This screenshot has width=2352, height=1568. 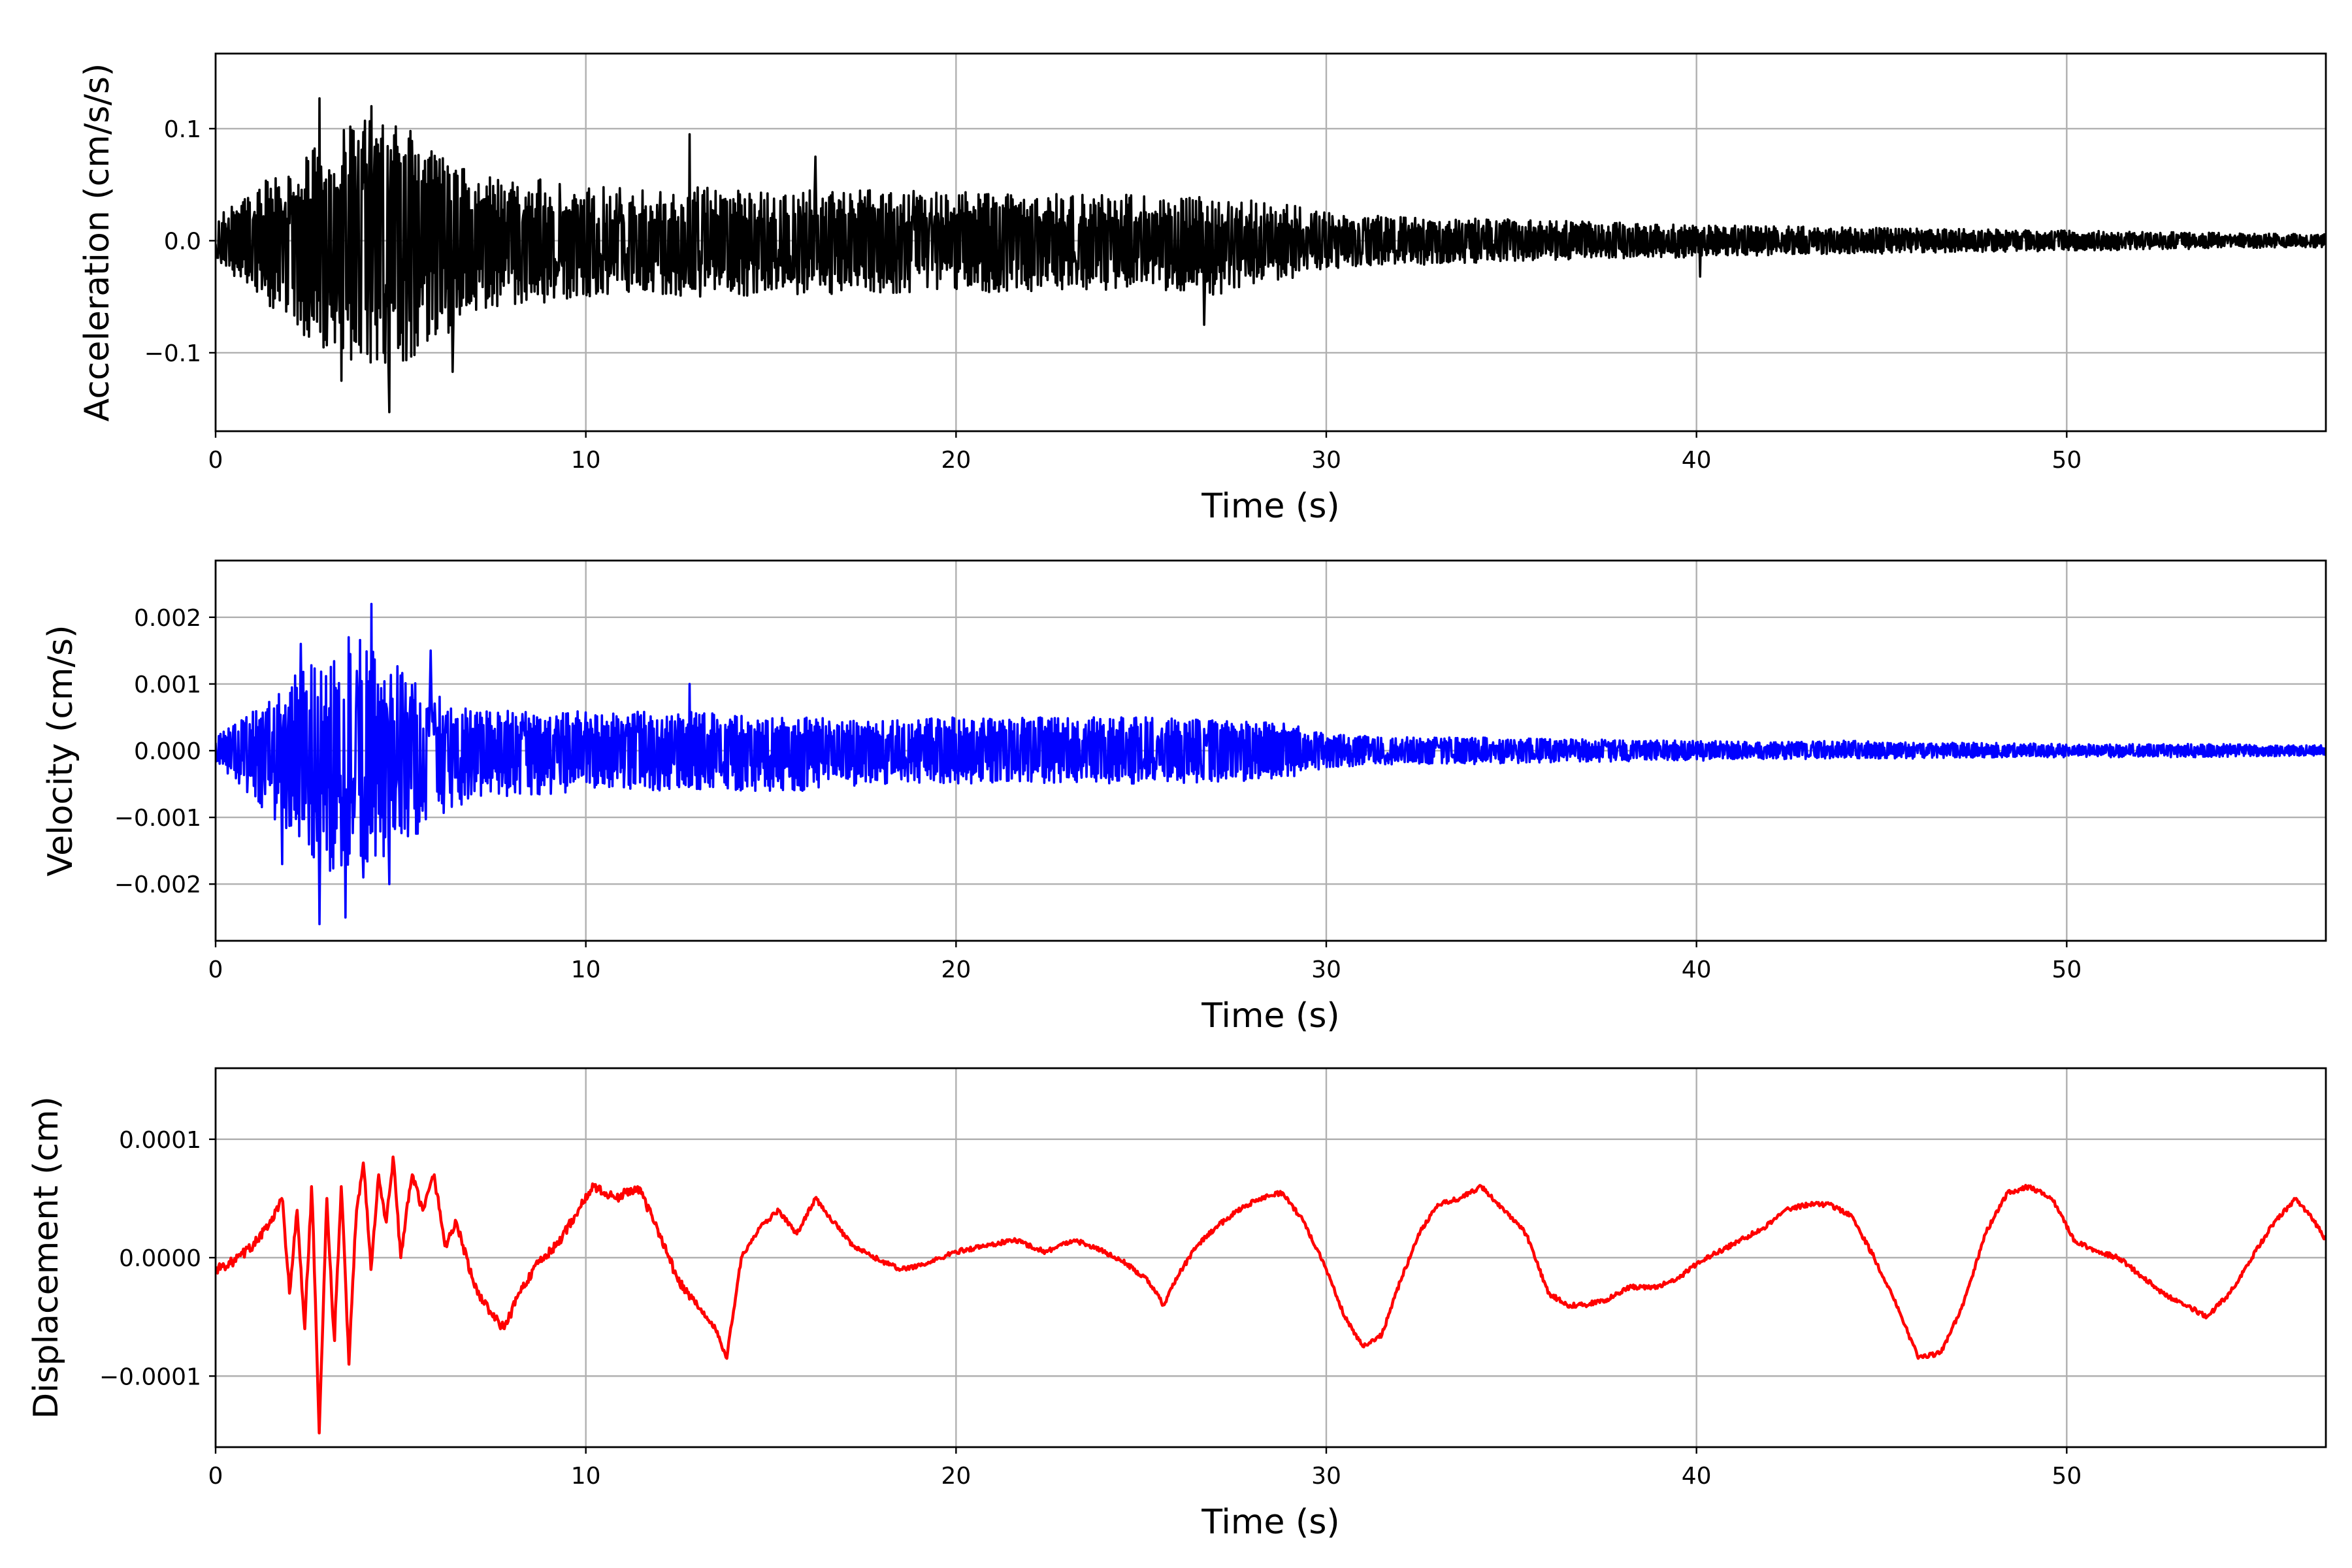 What do you see at coordinates (150, 1377) in the screenshot?
I see `y-tick-label: −0.0001` at bounding box center [150, 1377].